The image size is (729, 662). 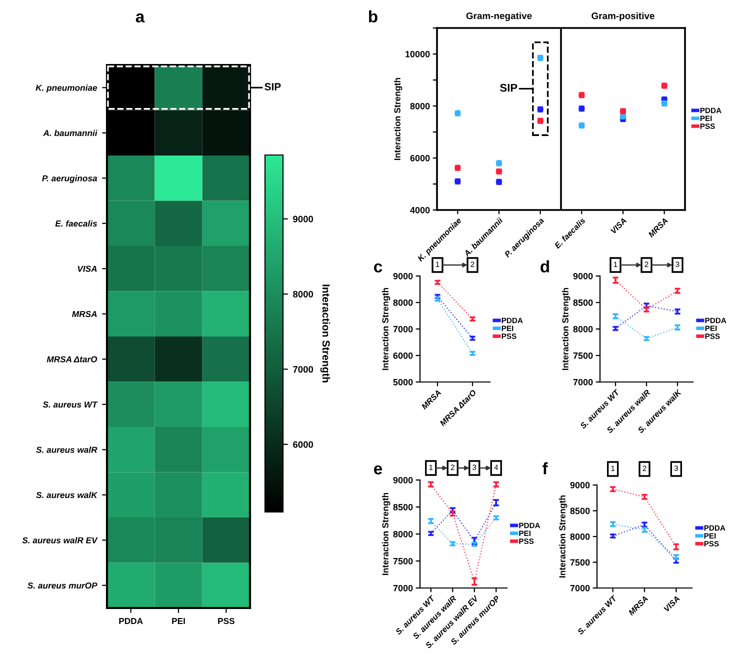 I want to click on x-tick-label: PSS, so click(x=226, y=621).